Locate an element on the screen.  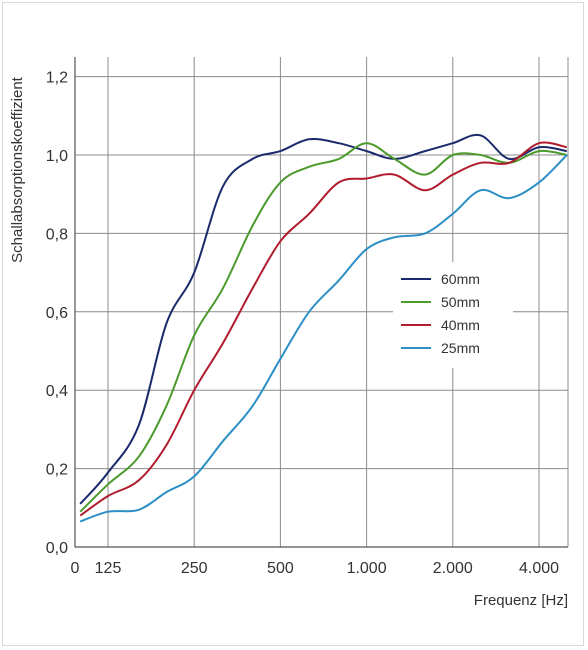
legend-label: 40mm is located at coordinates (460, 325).